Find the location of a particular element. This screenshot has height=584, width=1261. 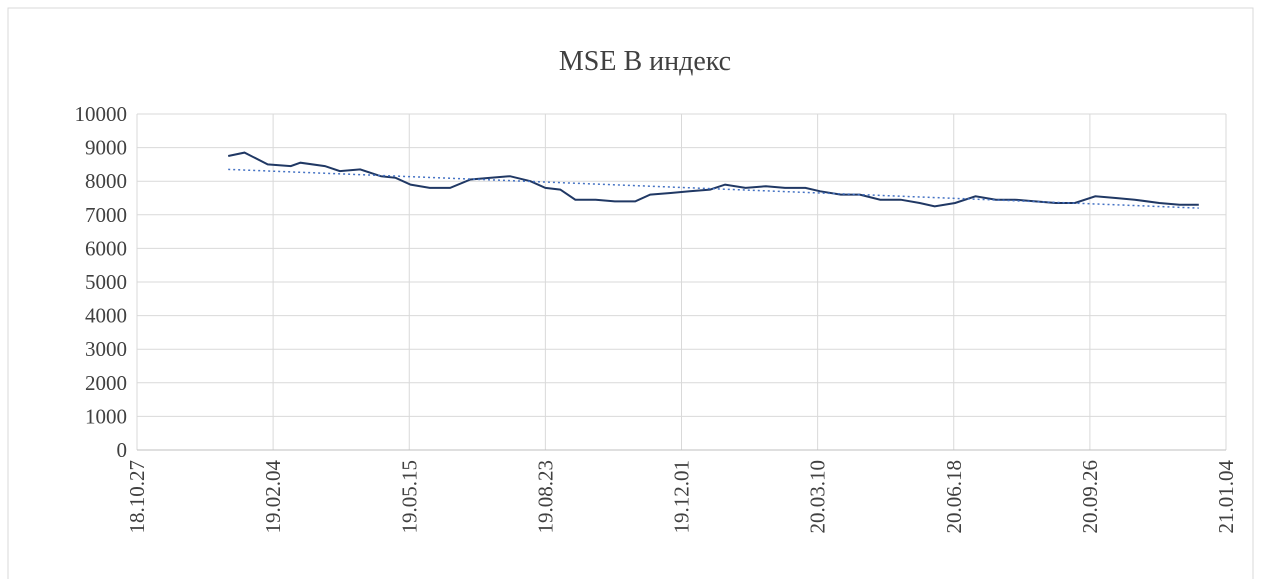

y-tick-label: 5000 is located at coordinates (106, 282).